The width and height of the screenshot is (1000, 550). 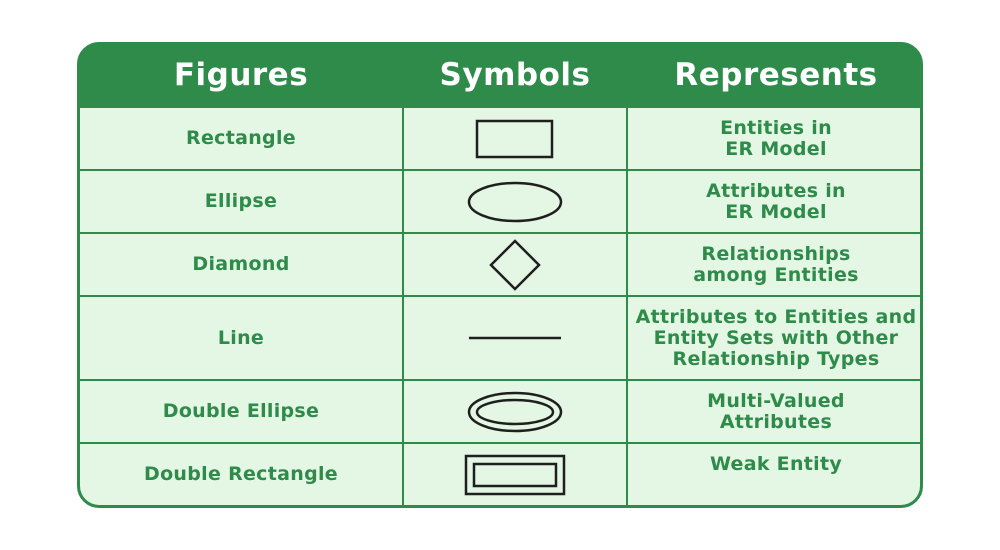 I want to click on figure-cell-ellipse: Ellipse, so click(x=241, y=201).